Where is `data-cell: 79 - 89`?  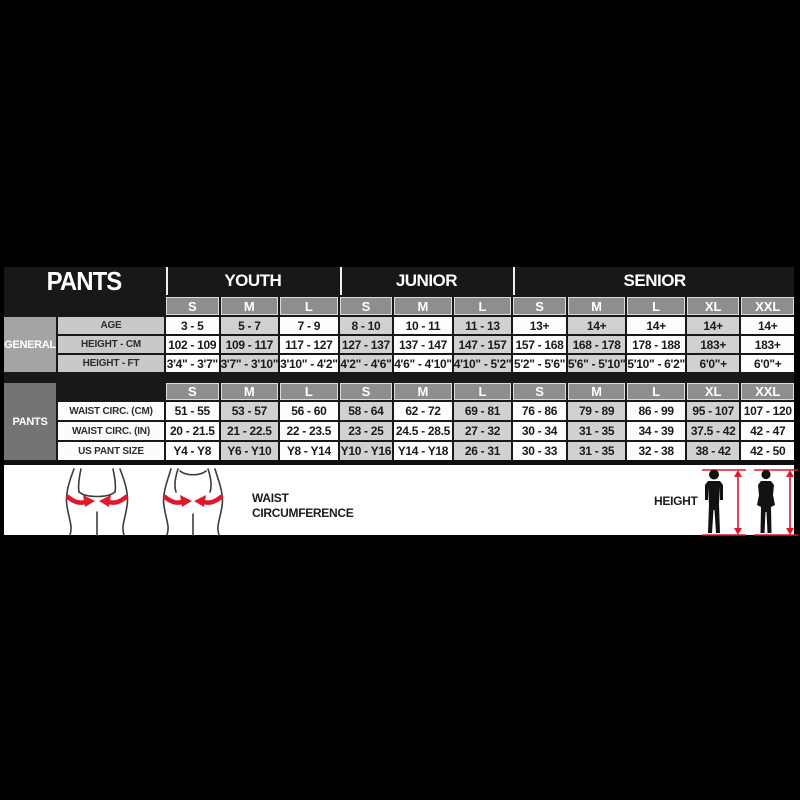 data-cell: 79 - 89 is located at coordinates (596, 411).